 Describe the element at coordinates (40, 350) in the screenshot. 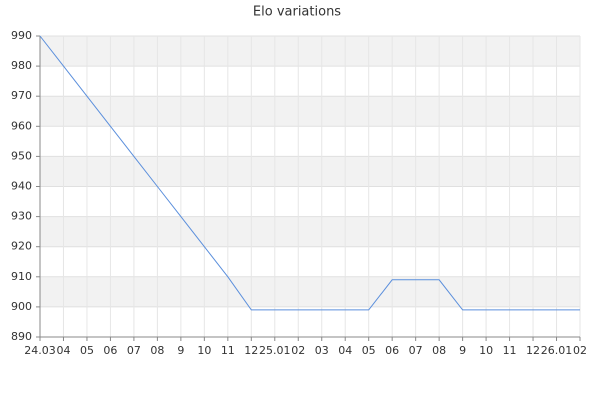

I see `x-tick-label: 24.03` at that location.